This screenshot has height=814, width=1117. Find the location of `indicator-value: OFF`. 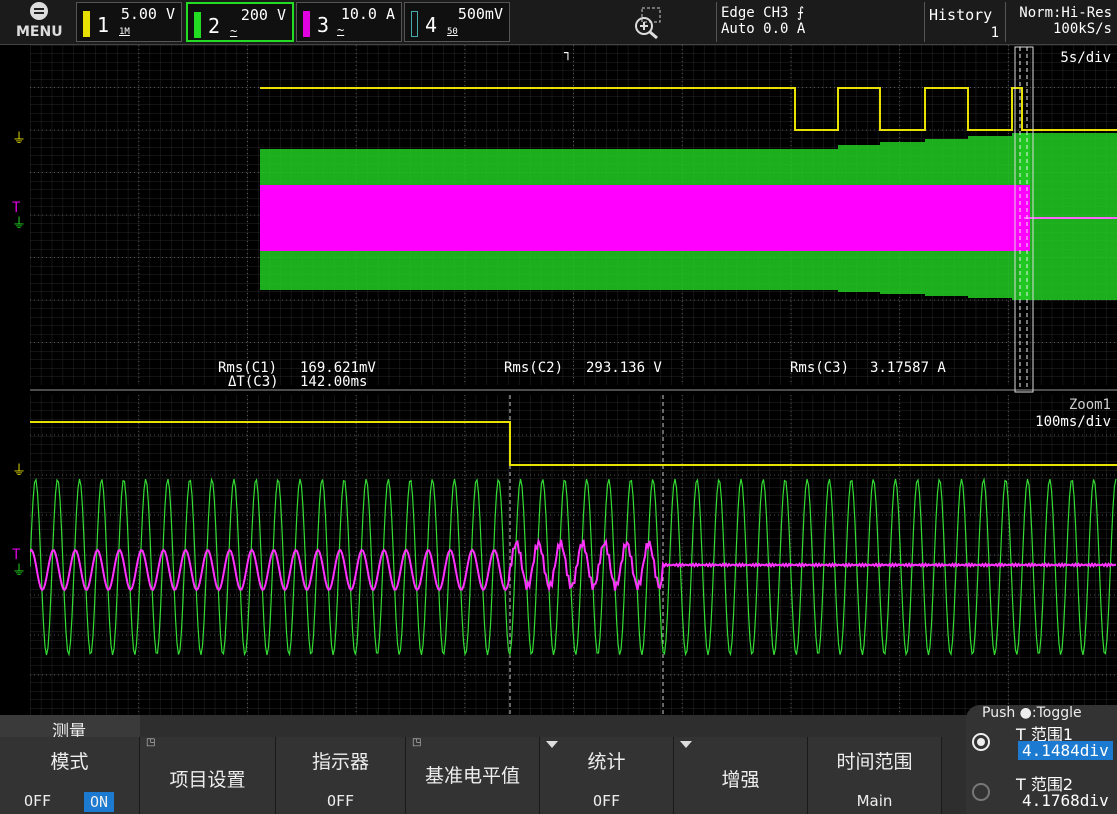

indicator-value: OFF is located at coordinates (340, 801).